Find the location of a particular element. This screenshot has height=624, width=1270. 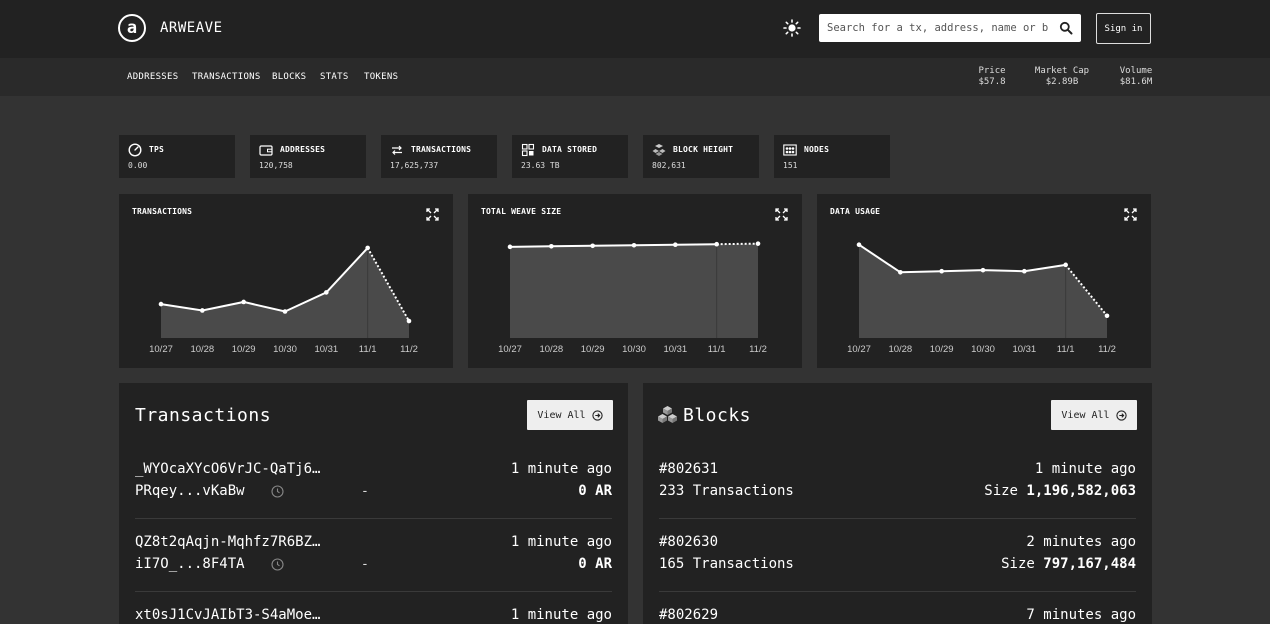

chart-x-tick: 11/1 is located at coordinates (1066, 349).